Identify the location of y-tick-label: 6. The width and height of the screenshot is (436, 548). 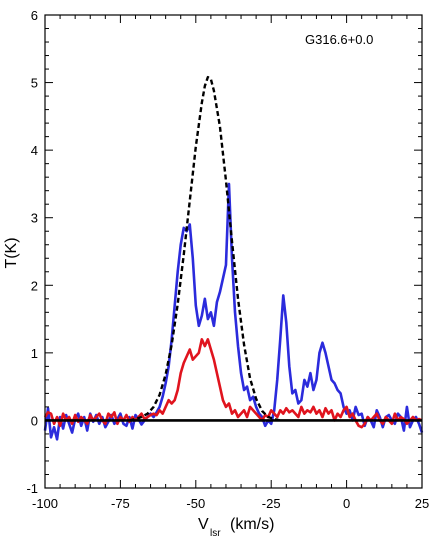
(34, 15).